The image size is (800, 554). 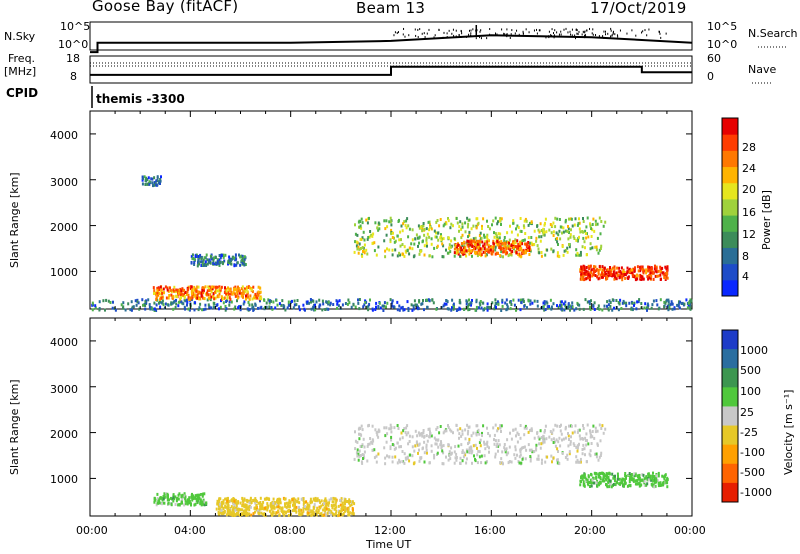 What do you see at coordinates (64, 434) in the screenshot?
I see `velocity-ytick: 2000` at bounding box center [64, 434].